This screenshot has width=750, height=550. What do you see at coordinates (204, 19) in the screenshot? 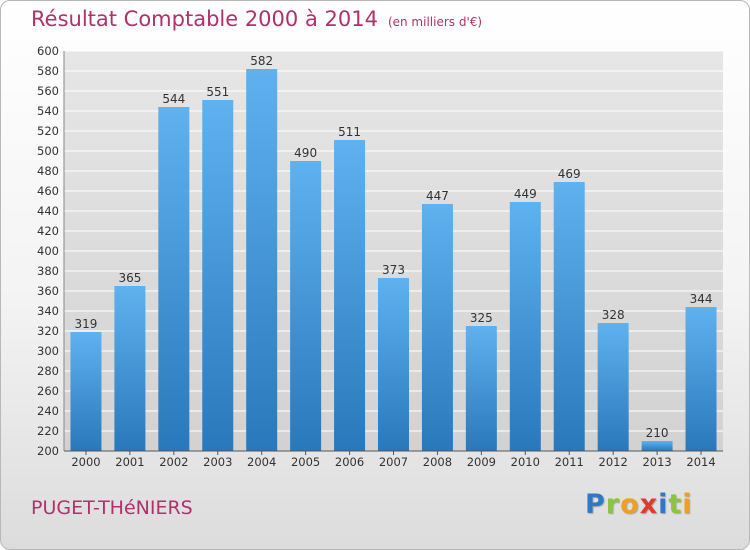
I see `chart-title: Résultat Comptable 2000 à 2014` at bounding box center [204, 19].